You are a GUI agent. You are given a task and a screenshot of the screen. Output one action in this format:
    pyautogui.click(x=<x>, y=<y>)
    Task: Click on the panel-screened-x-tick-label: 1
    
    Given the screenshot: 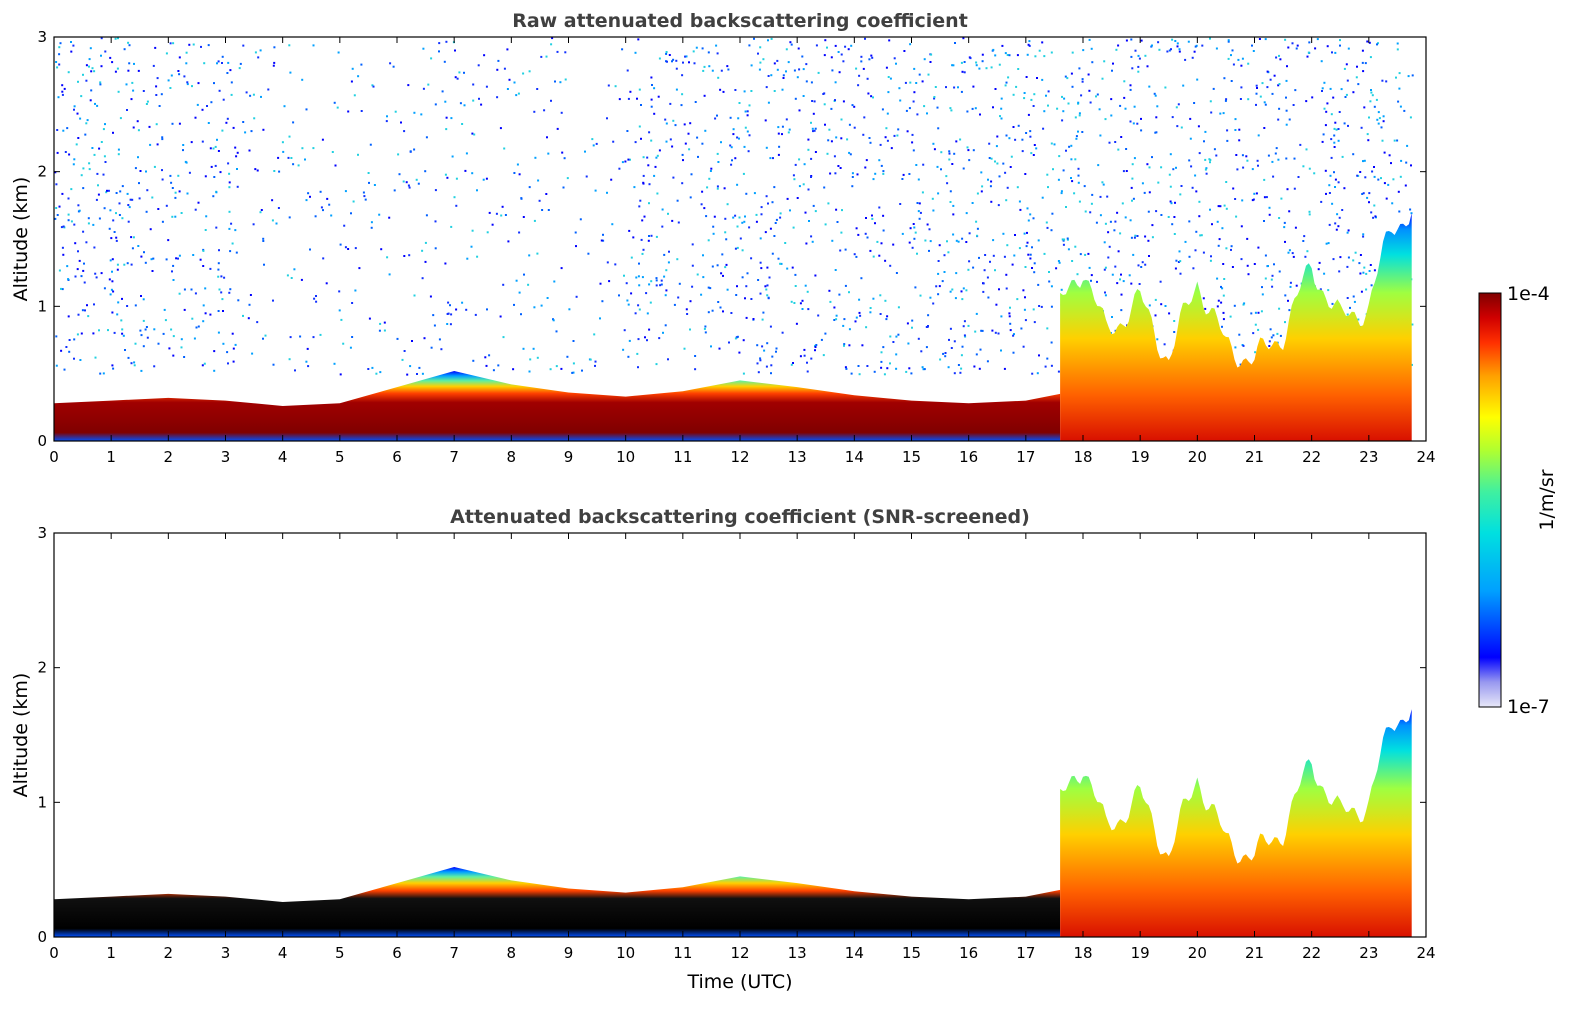 What is the action you would take?
    pyautogui.click(x=111, y=953)
    